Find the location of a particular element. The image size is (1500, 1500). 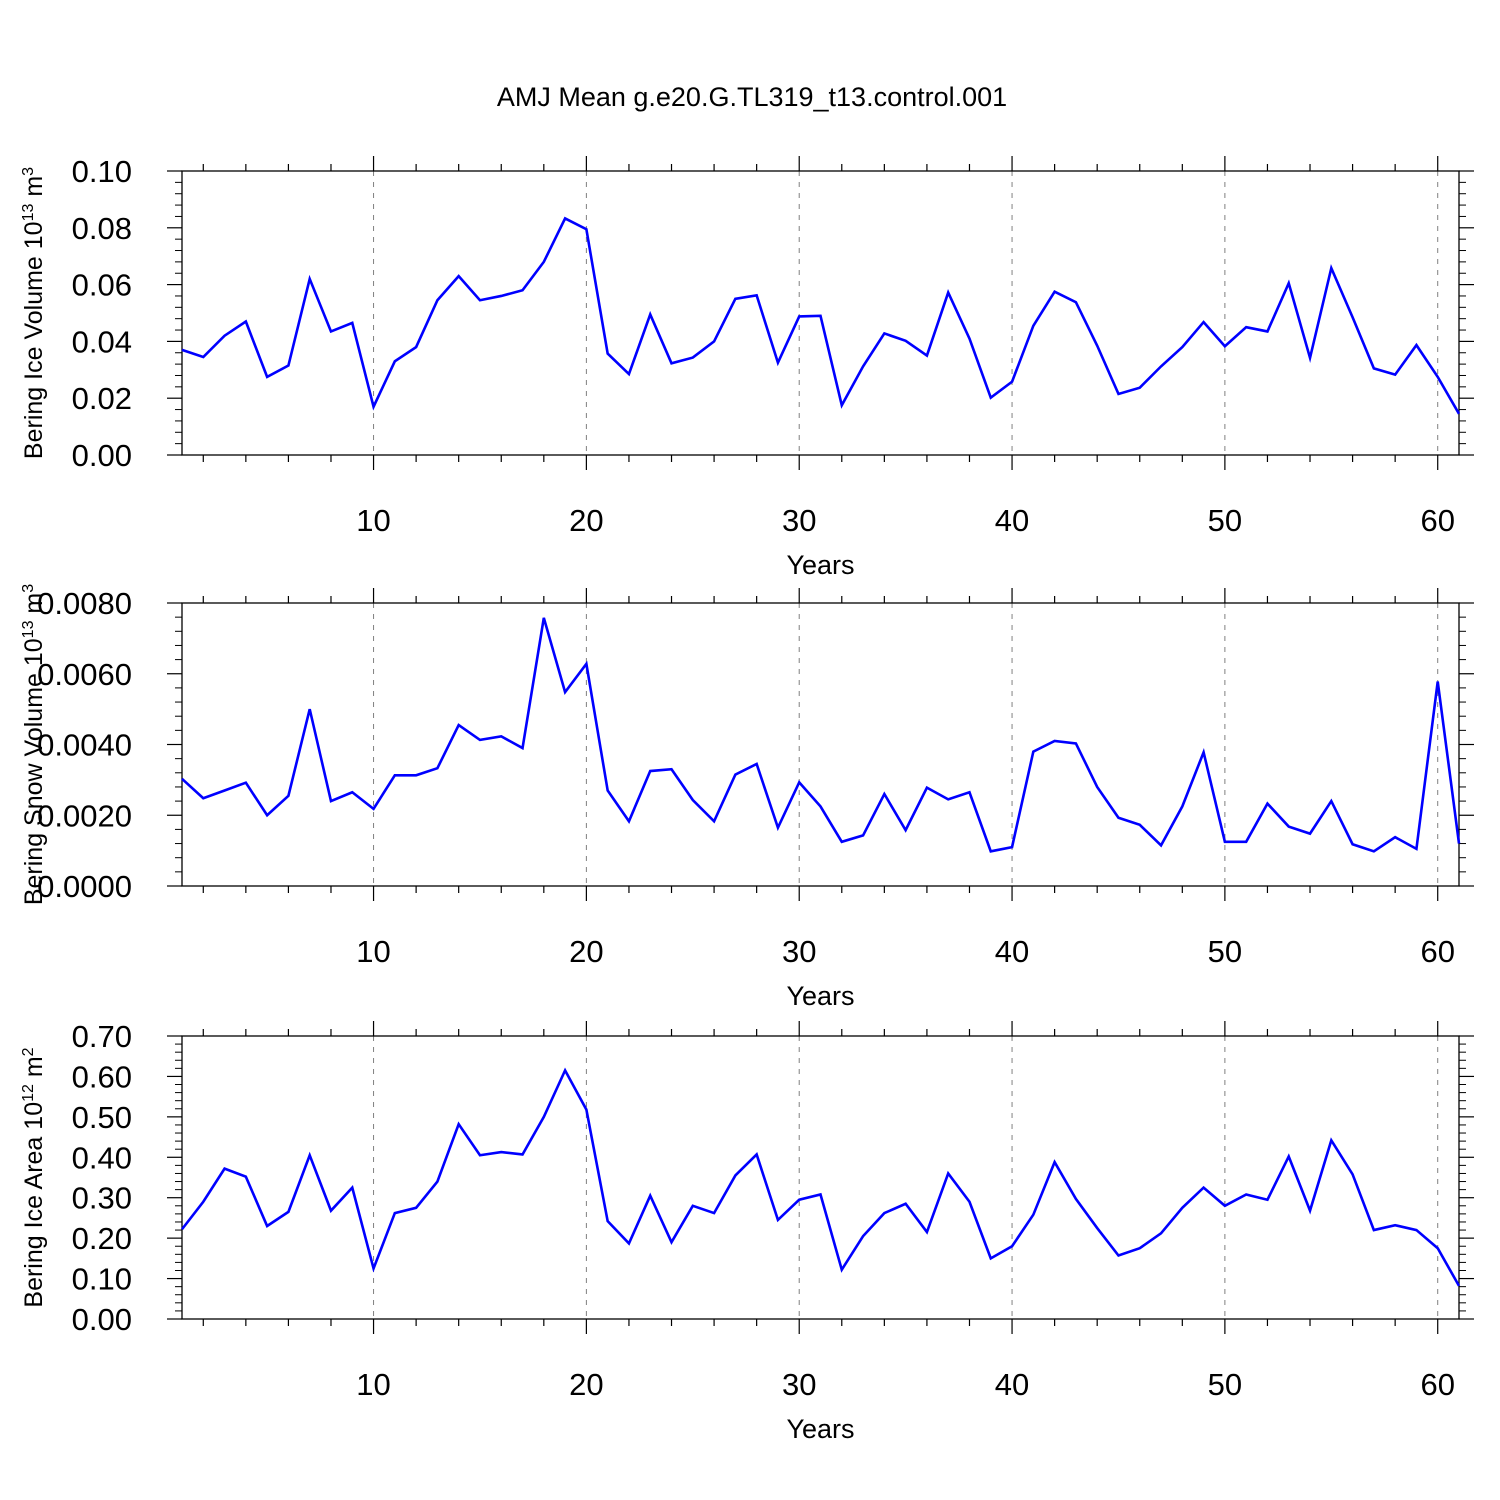

chart-title: AMJ Mean g.e20.G.TL319_t13.control.001 is located at coordinates (752, 97).